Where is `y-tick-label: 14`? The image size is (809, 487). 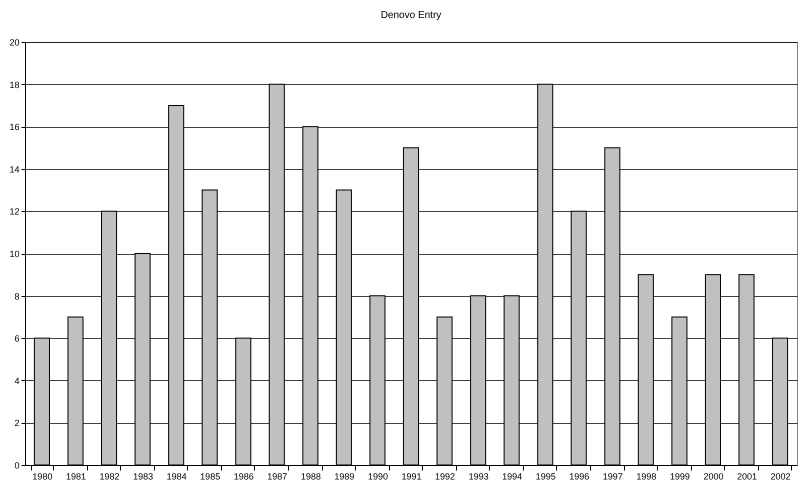
y-tick-label: 14 is located at coordinates (14, 169).